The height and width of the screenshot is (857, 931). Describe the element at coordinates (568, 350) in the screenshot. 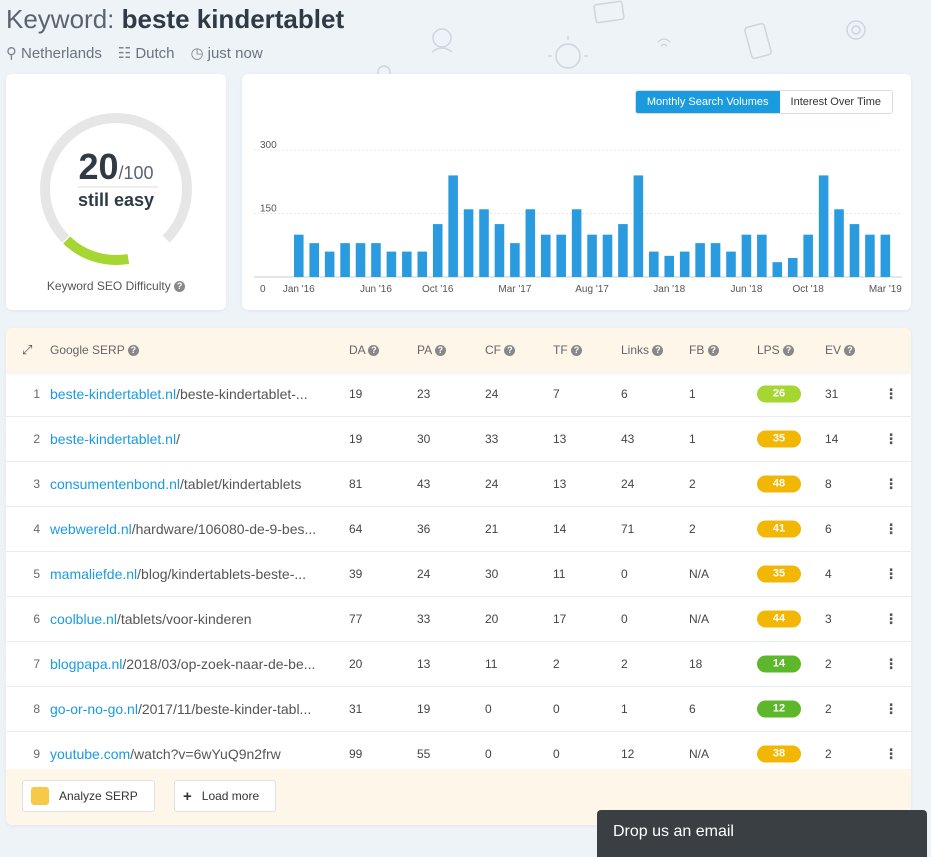

I see `header-tf: TF ?` at that location.